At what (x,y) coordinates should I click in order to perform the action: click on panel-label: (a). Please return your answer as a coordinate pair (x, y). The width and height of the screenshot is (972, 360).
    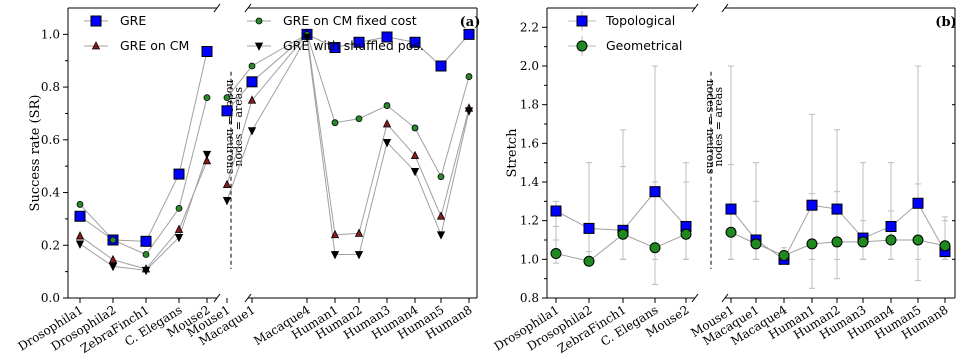
    Looking at the image, I should click on (470, 22).